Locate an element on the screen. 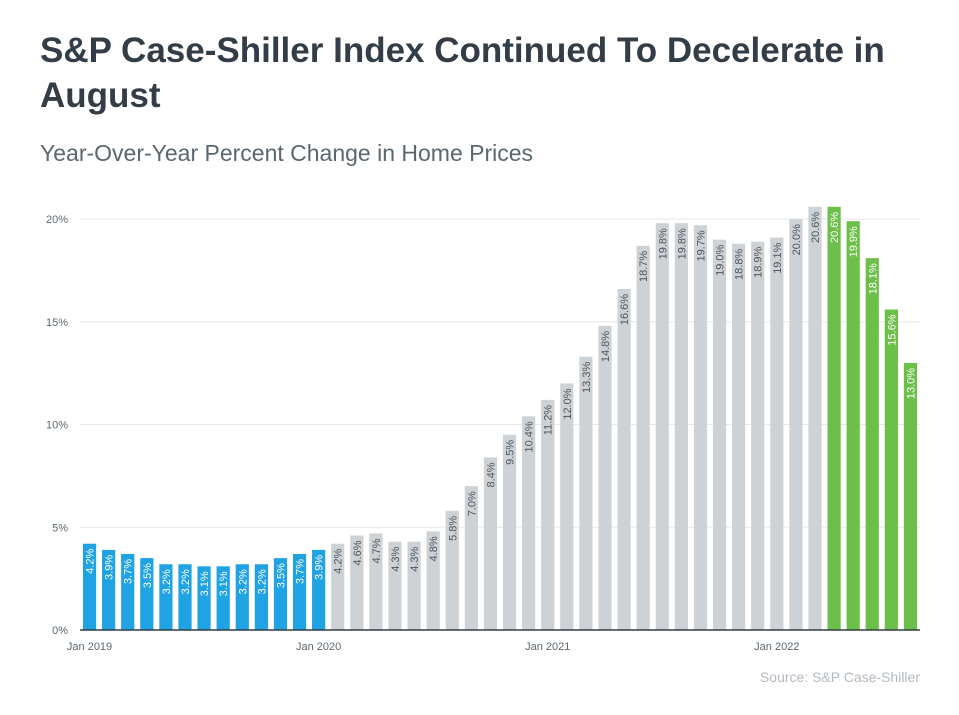 This screenshot has height=715, width=959. bar-value-label: 16.6% is located at coordinates (625, 309).